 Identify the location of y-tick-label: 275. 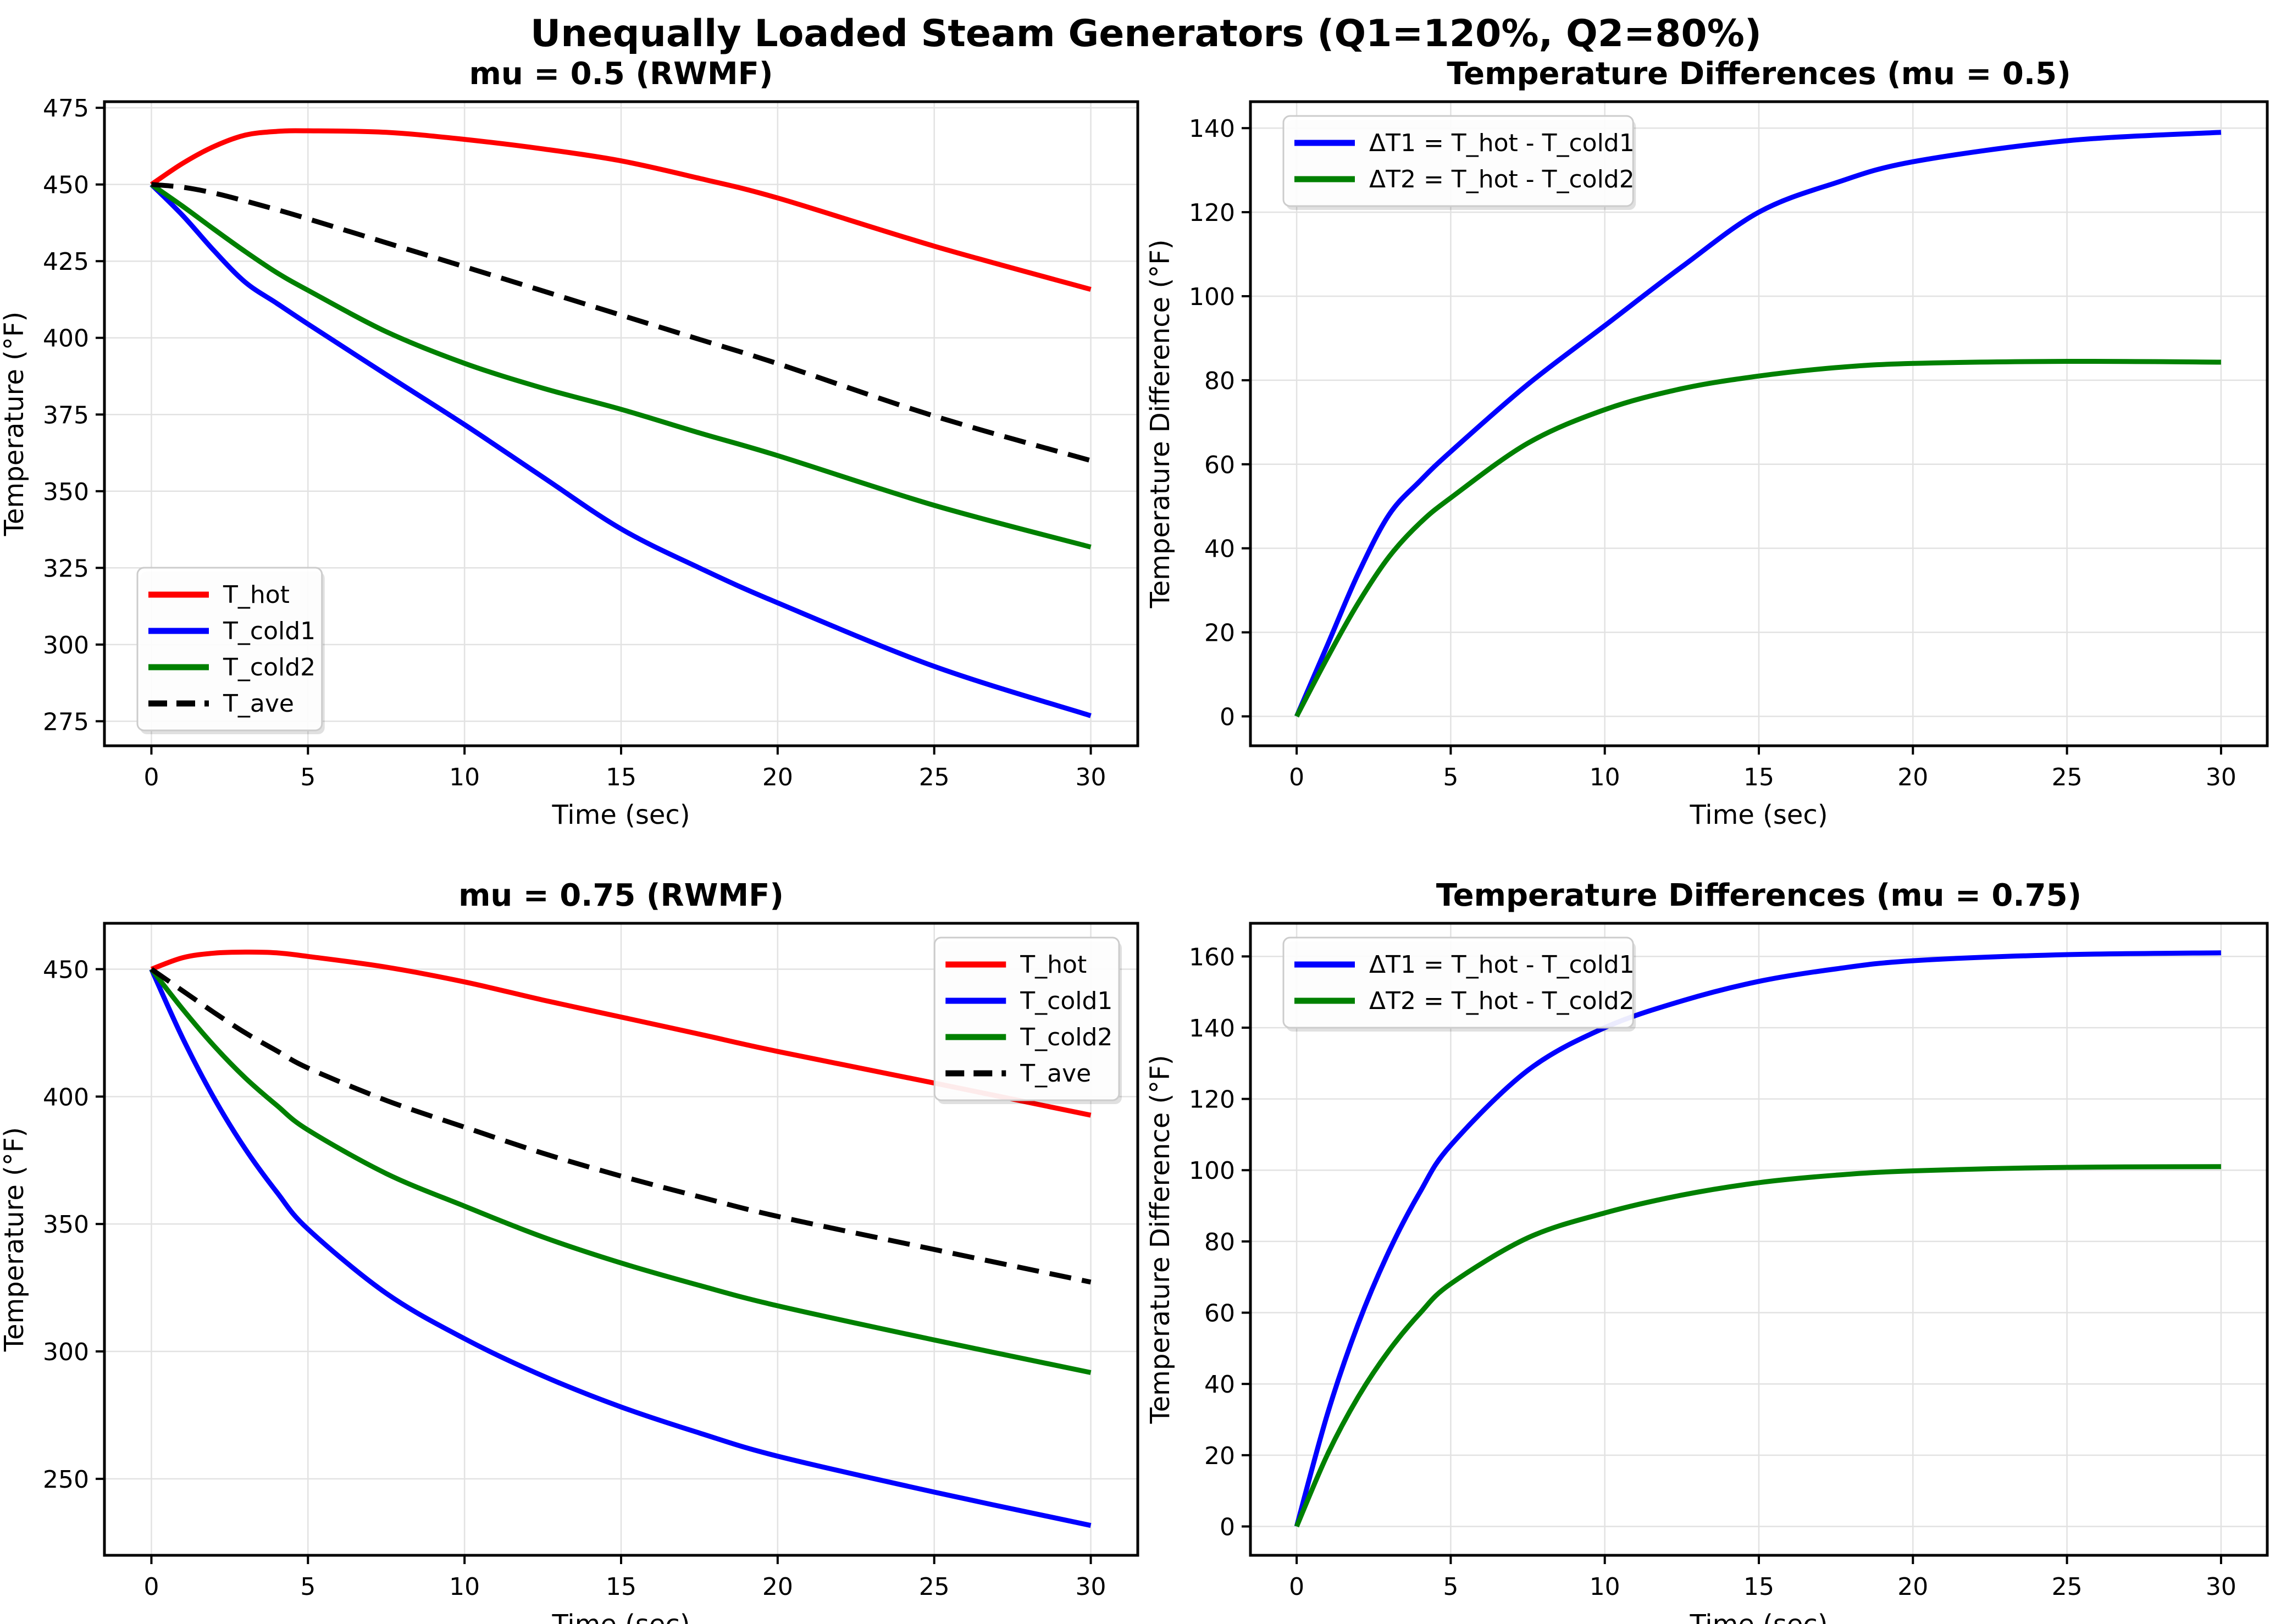
(66, 722).